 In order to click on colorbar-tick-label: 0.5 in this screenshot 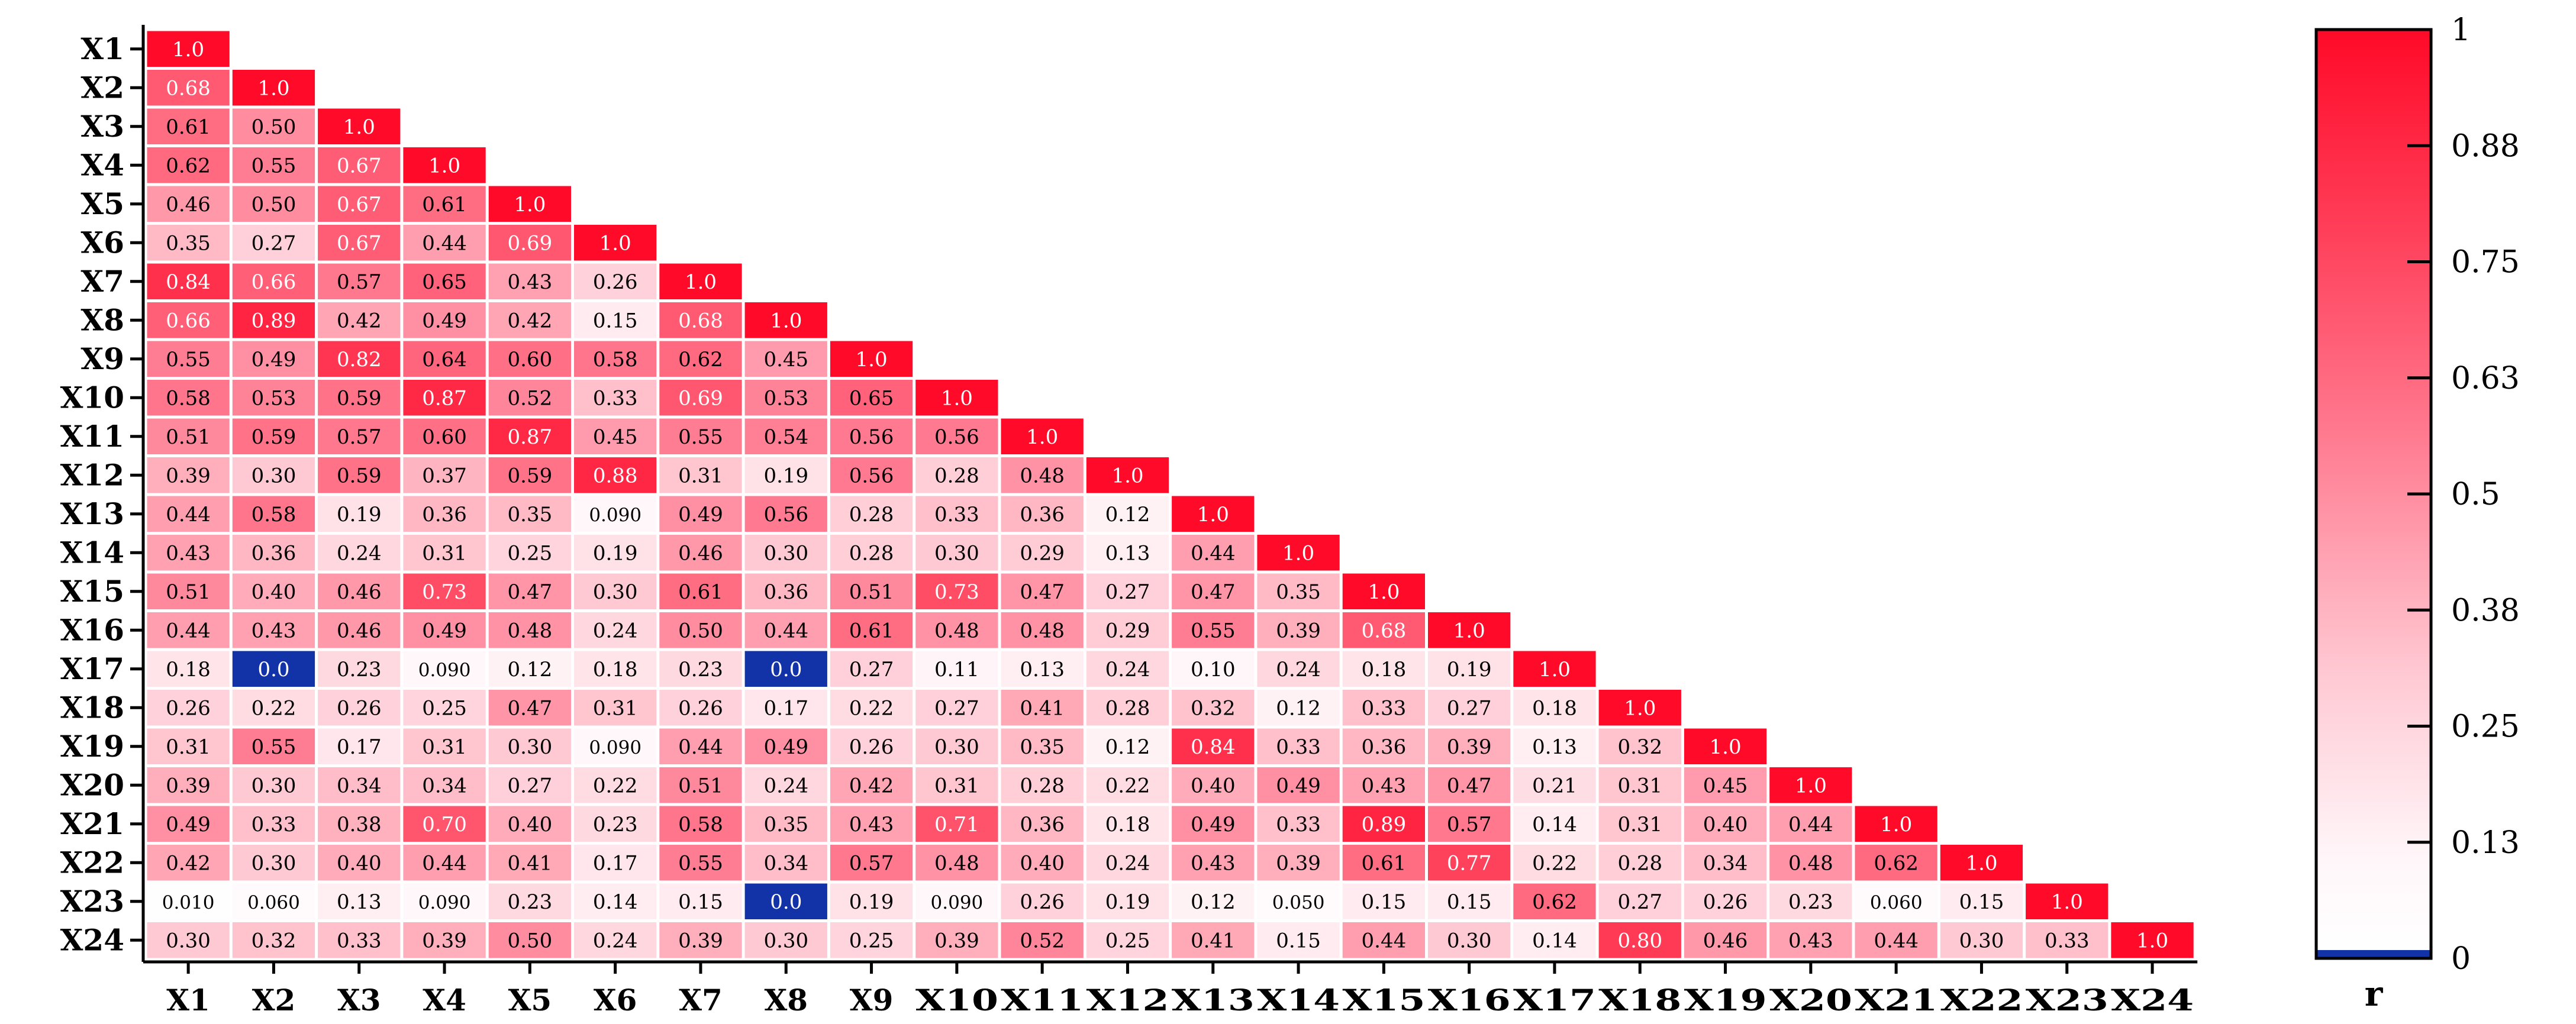, I will do `click(2475, 494)`.